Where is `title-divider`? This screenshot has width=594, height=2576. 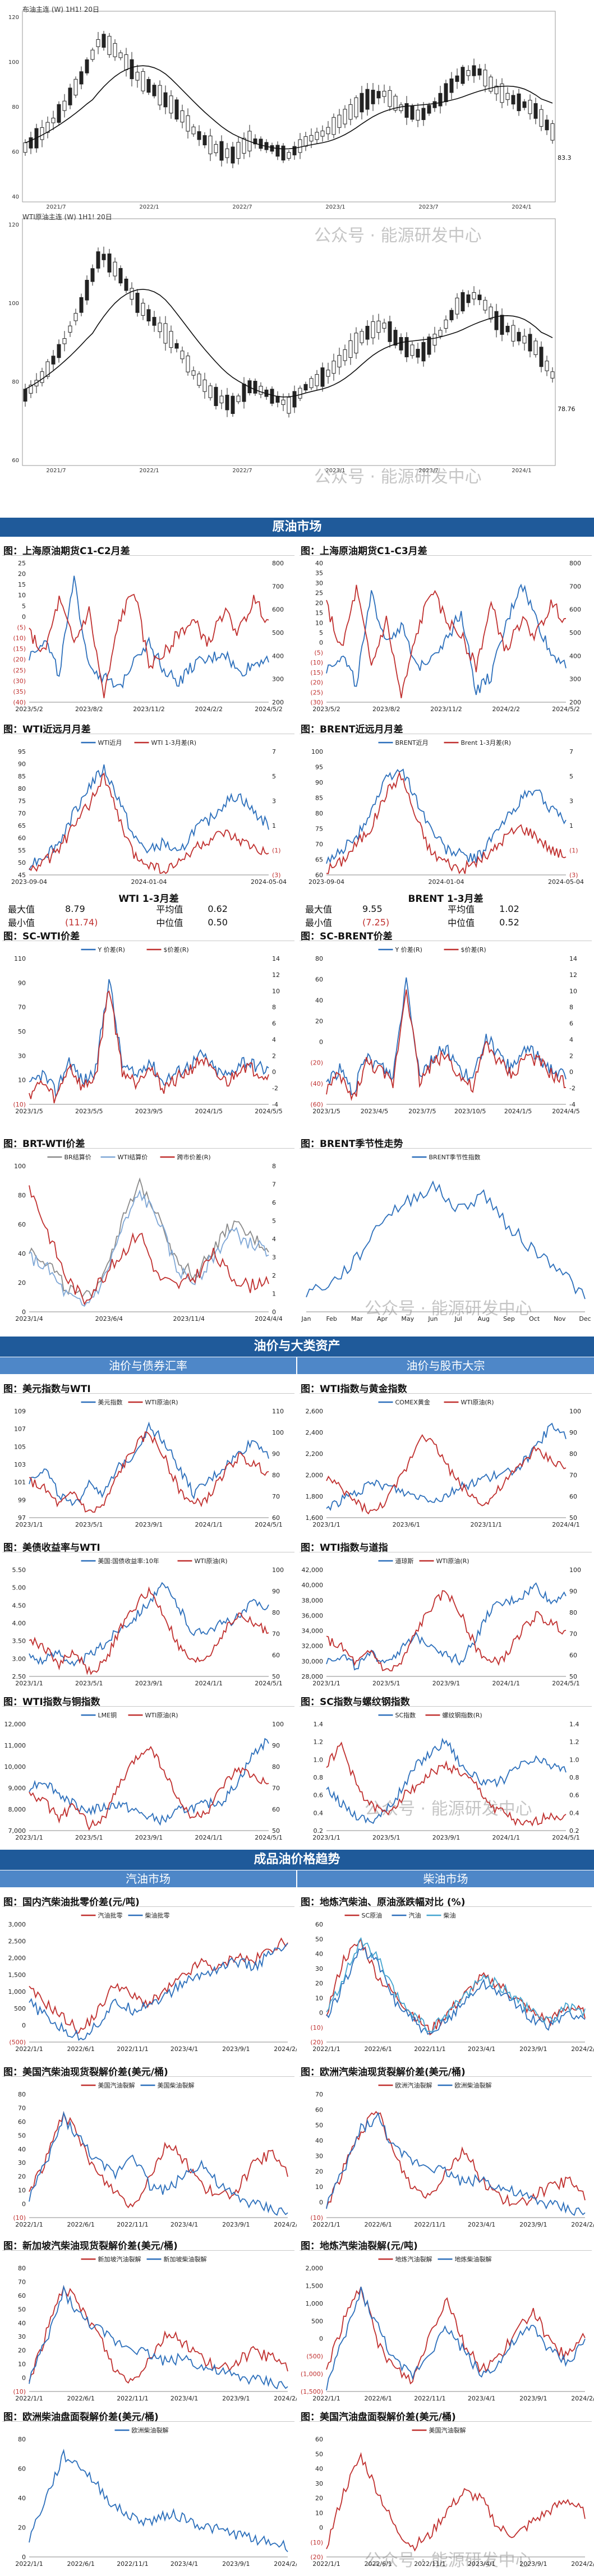 title-divider is located at coordinates (446, 1706).